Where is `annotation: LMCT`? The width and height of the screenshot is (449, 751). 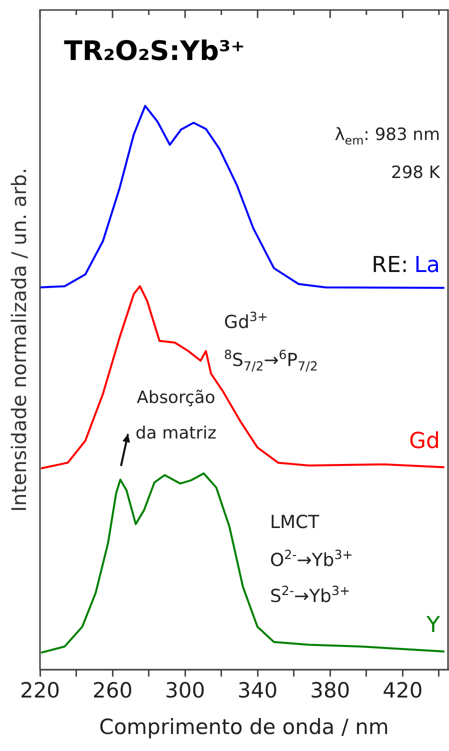 annotation: LMCT is located at coordinates (295, 522).